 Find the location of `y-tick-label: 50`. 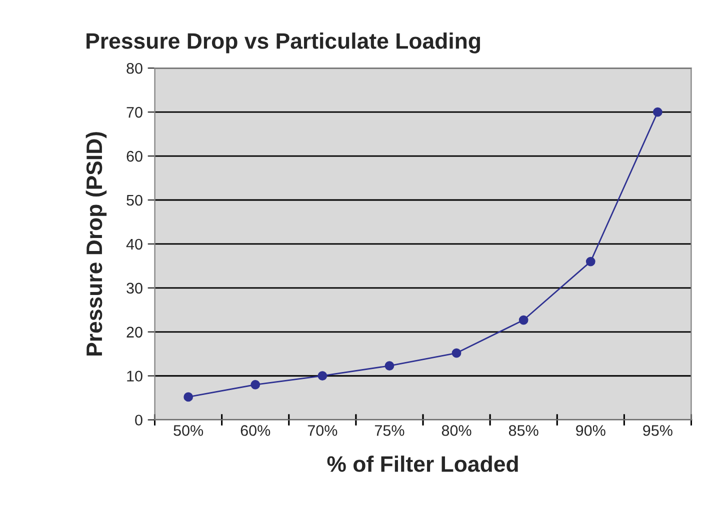

y-tick-label: 50 is located at coordinates (134, 200).